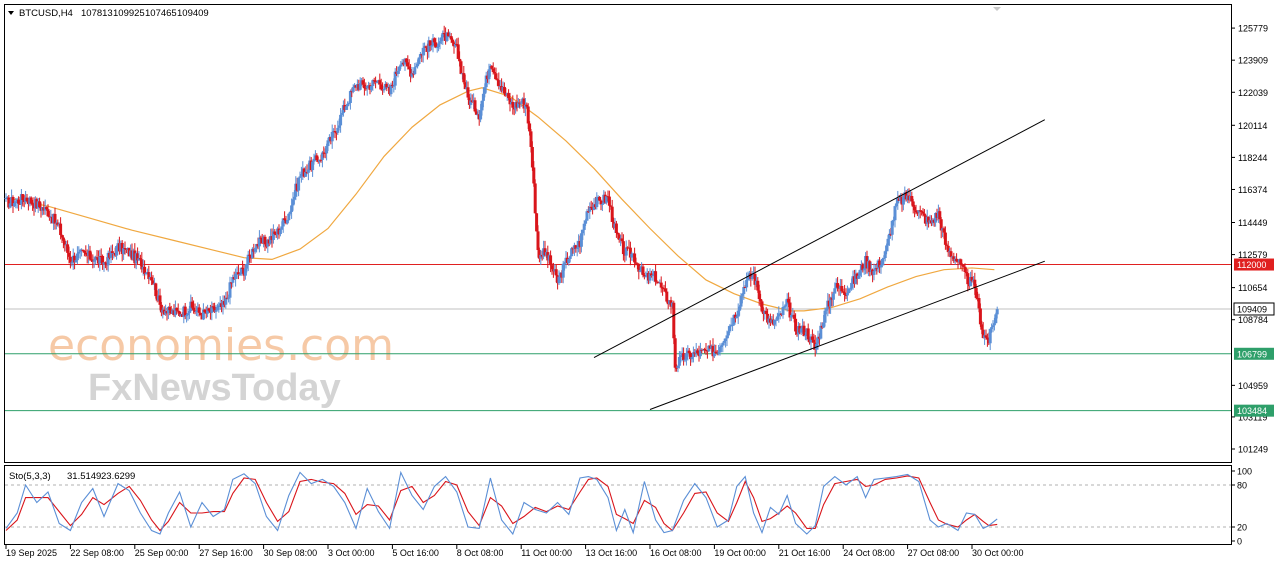 This screenshot has height=572, width=1280. Describe the element at coordinates (847, 335) in the screenshot. I see `channel-lower-line` at that location.